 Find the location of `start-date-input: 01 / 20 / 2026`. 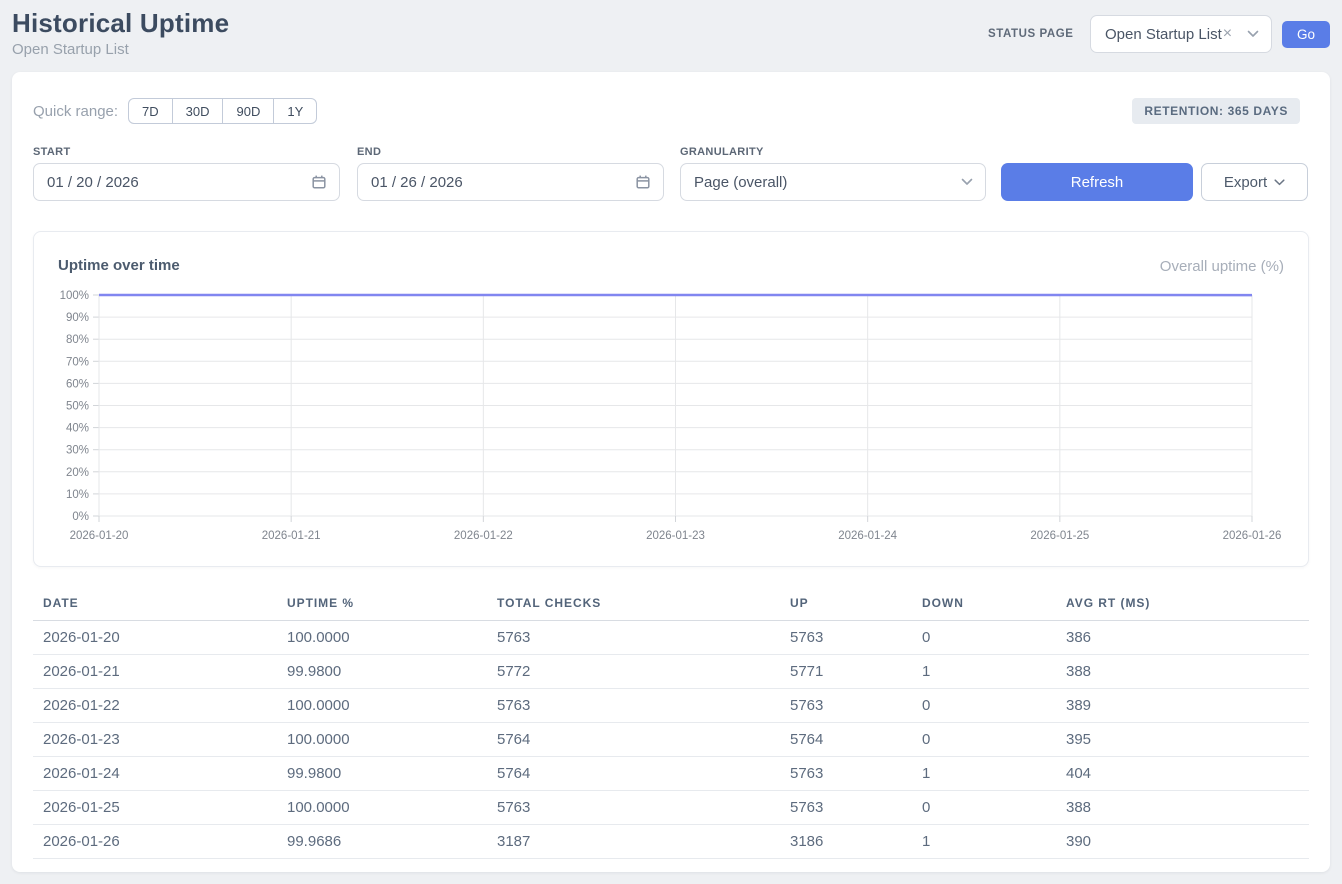

start-date-input: 01 / 20 / 2026 is located at coordinates (186, 182).